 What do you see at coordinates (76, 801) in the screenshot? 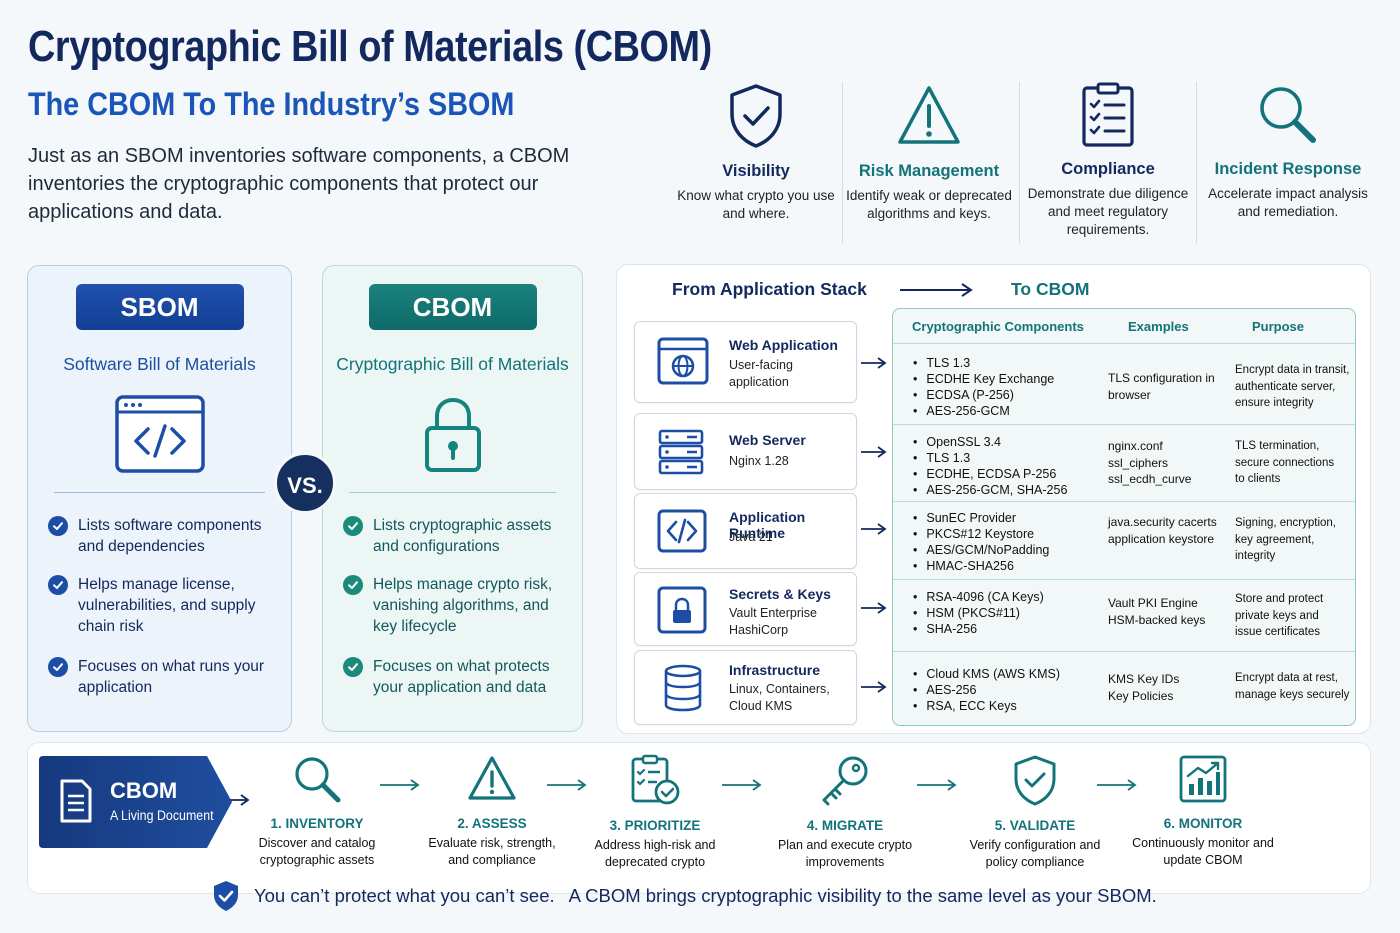
I see `document-icon` at bounding box center [76, 801].